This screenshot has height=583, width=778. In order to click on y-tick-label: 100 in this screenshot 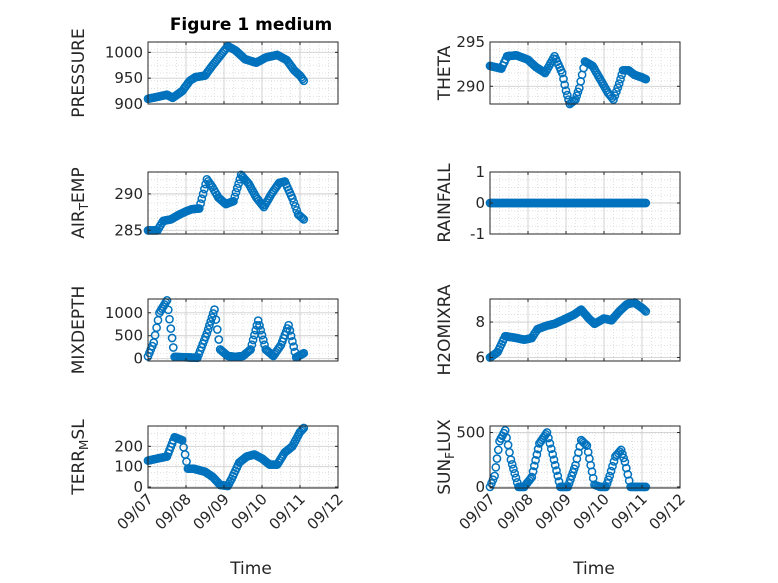, I will do `click(128, 467)`.